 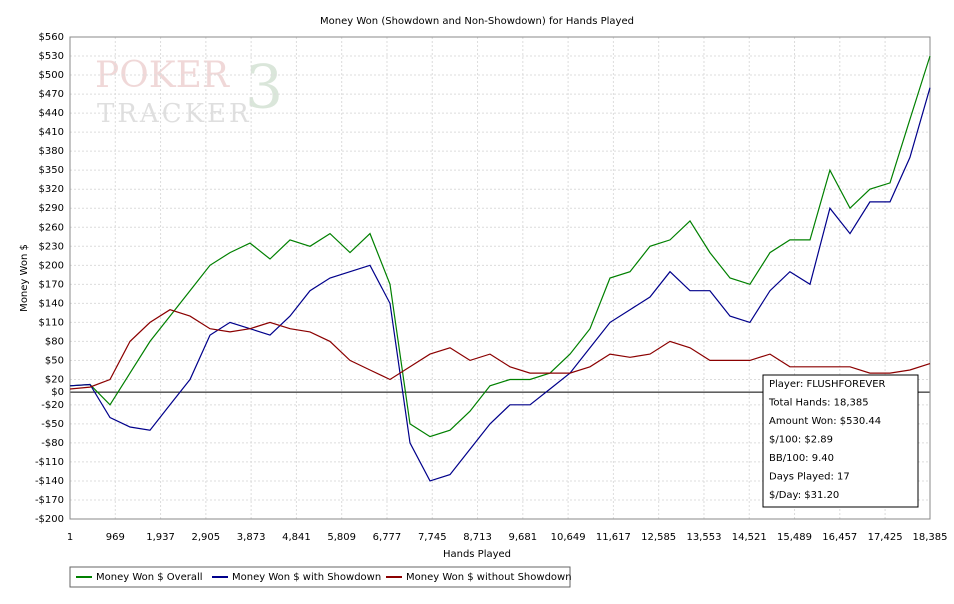 I want to click on y-tick-label: $560, so click(x=51, y=37).